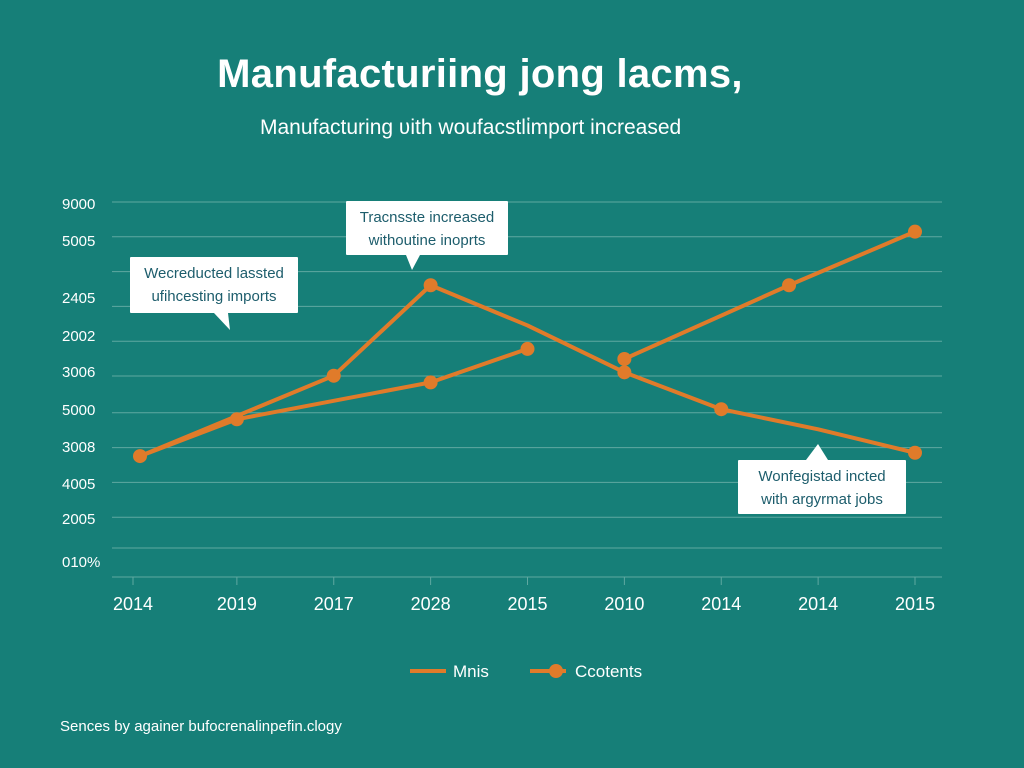  What do you see at coordinates (78, 372) in the screenshot?
I see `y-tick-label: 3006` at bounding box center [78, 372].